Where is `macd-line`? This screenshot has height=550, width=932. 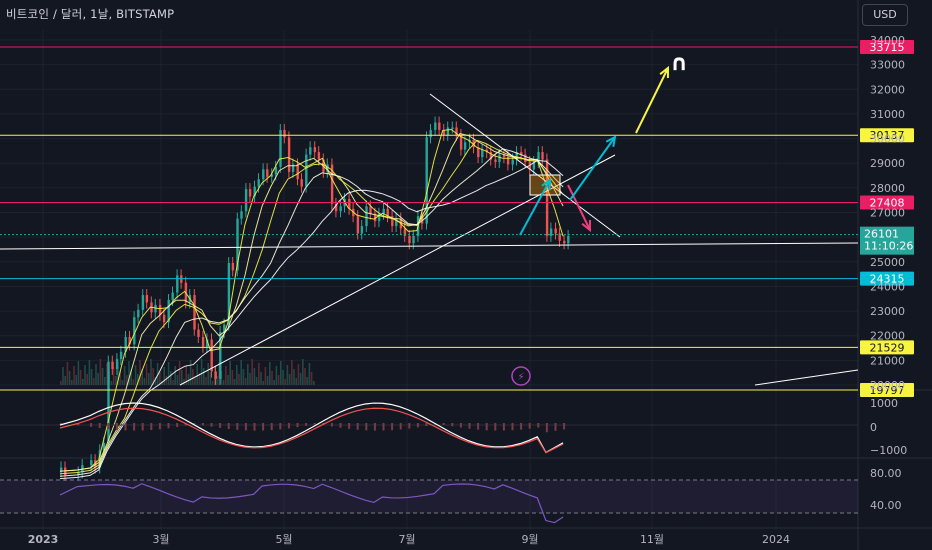 macd-line is located at coordinates (311, 428).